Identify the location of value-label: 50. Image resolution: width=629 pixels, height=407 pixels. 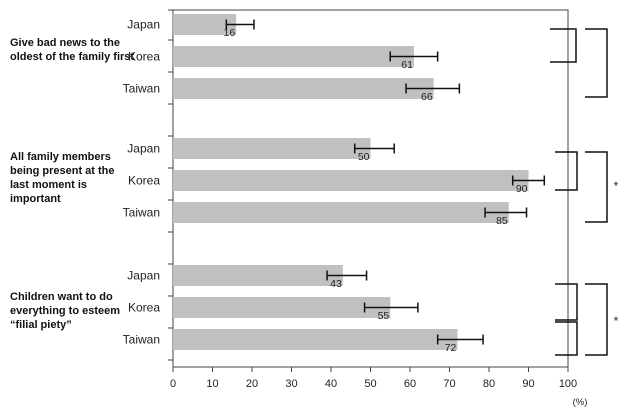
(364, 157).